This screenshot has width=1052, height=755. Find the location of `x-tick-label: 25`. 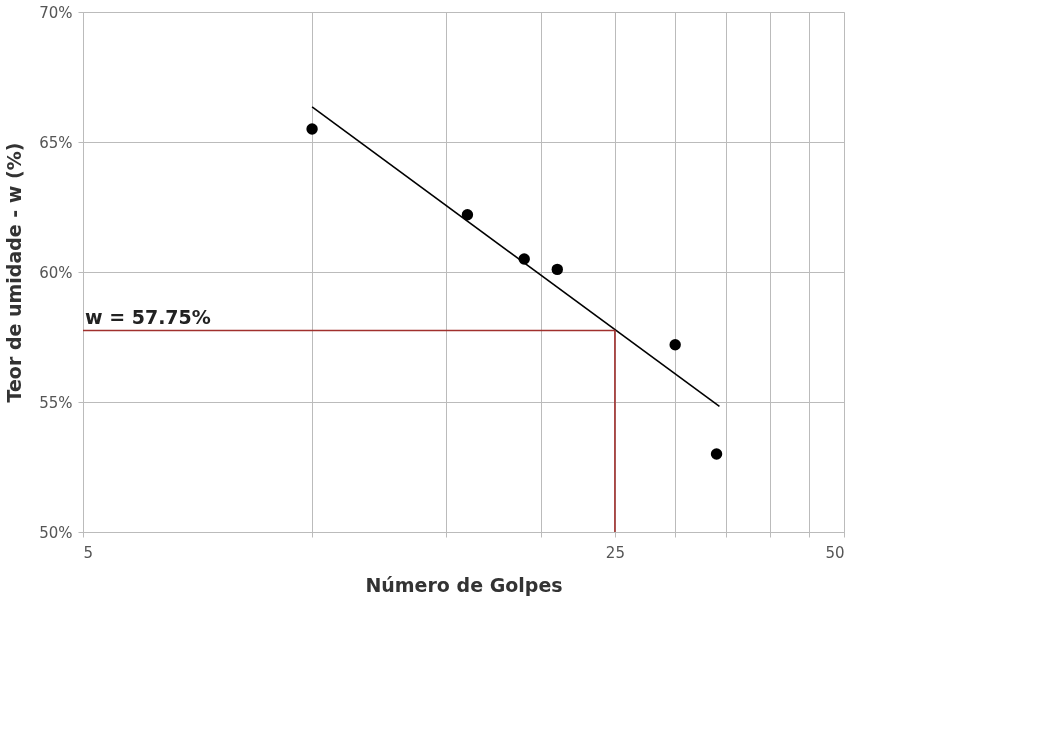

x-tick-label: 25 is located at coordinates (615, 552).